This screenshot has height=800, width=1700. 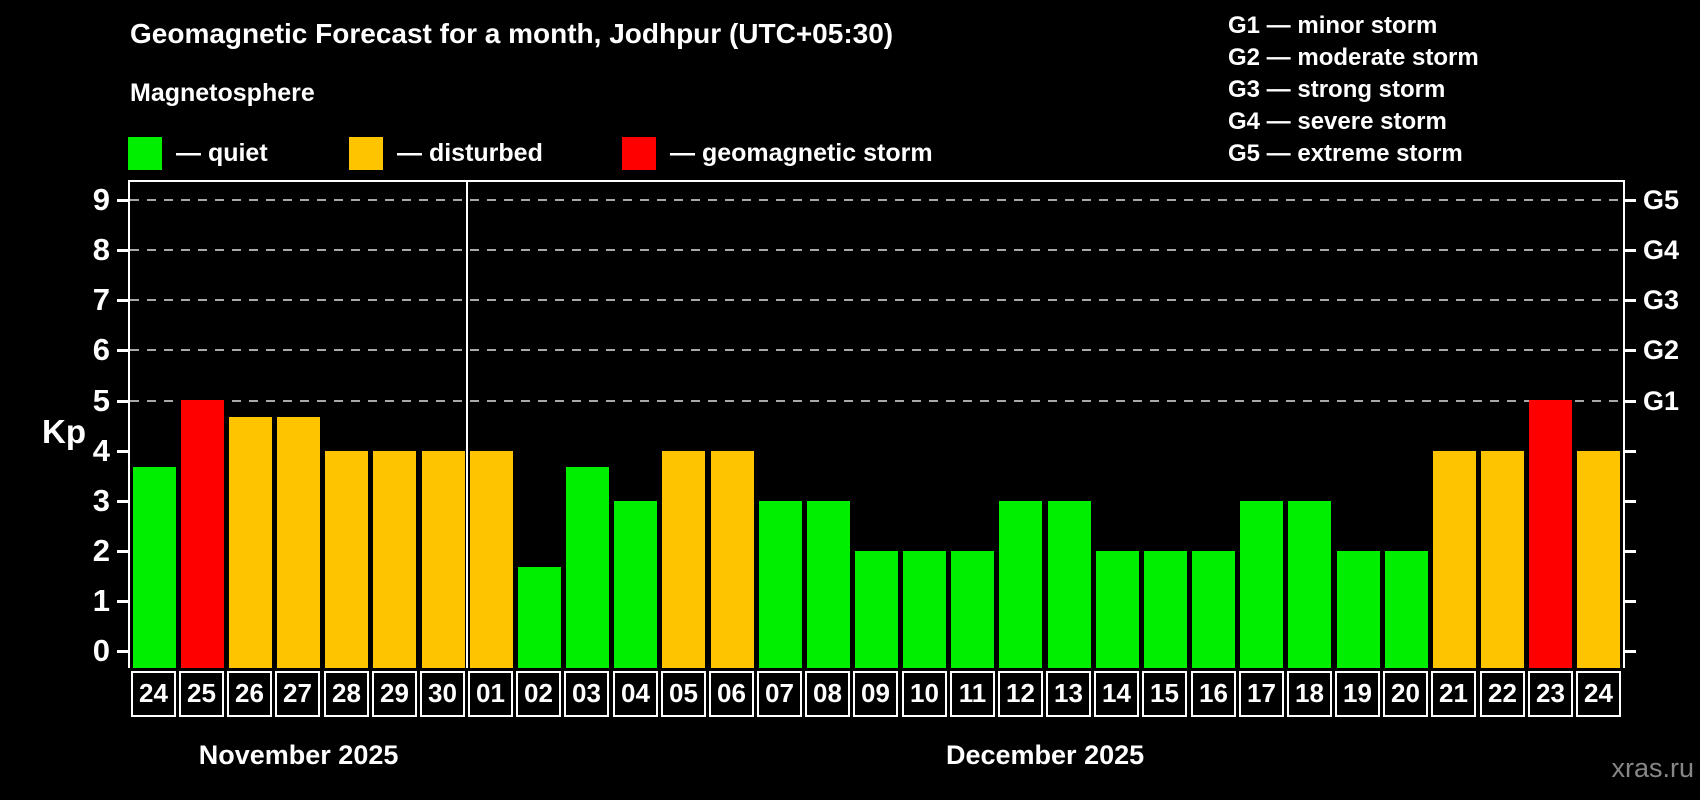 I want to click on legend-swatch-disturbed, so click(x=366, y=153).